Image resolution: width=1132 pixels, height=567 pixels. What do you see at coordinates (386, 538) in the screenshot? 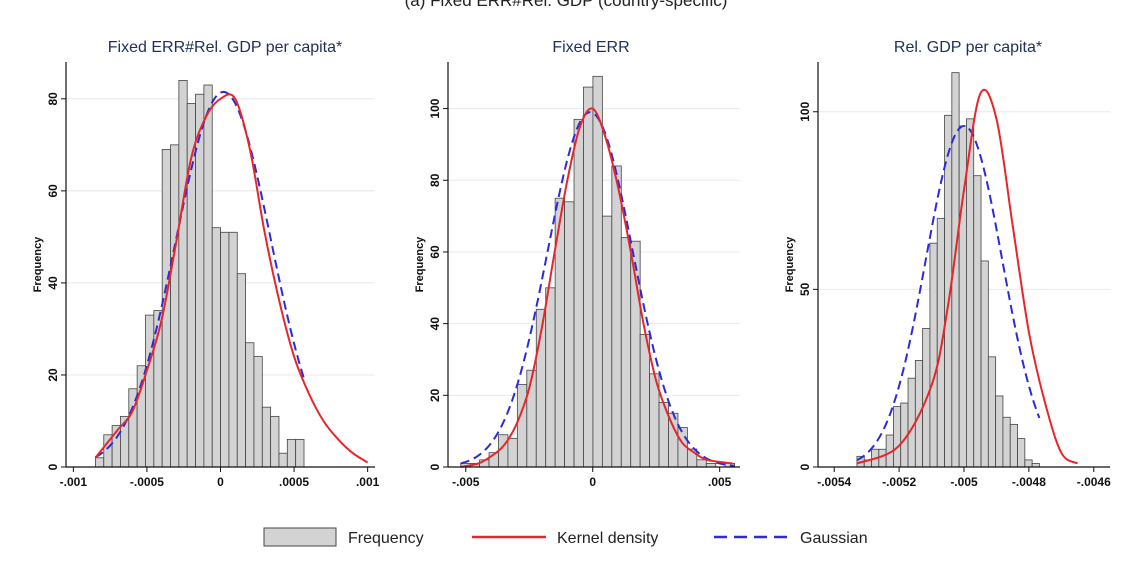
I see `legend-frequency-label: Frequency` at bounding box center [386, 538].